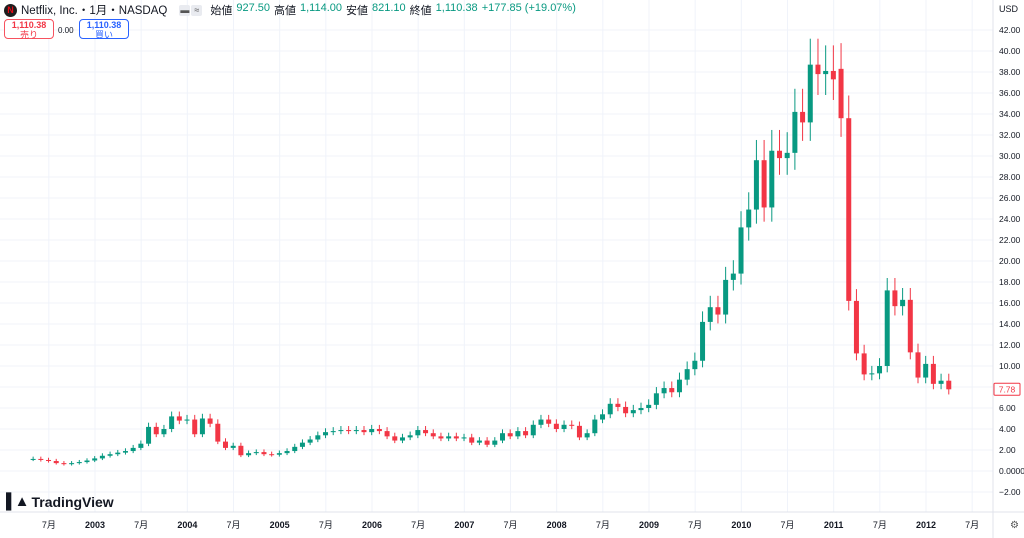  Describe the element at coordinates (1010, 219) in the screenshot. I see `price-tick-label: 24.00` at that location.